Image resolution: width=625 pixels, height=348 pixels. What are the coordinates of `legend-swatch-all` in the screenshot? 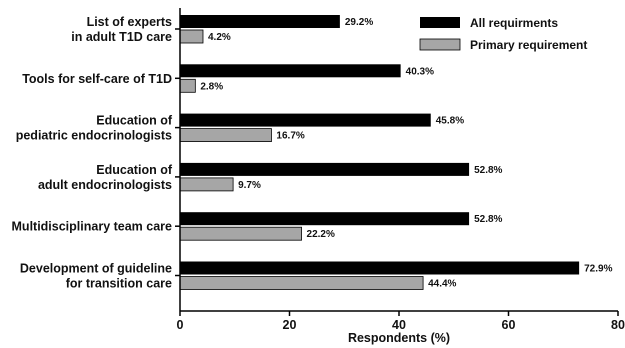 It's located at (440, 22).